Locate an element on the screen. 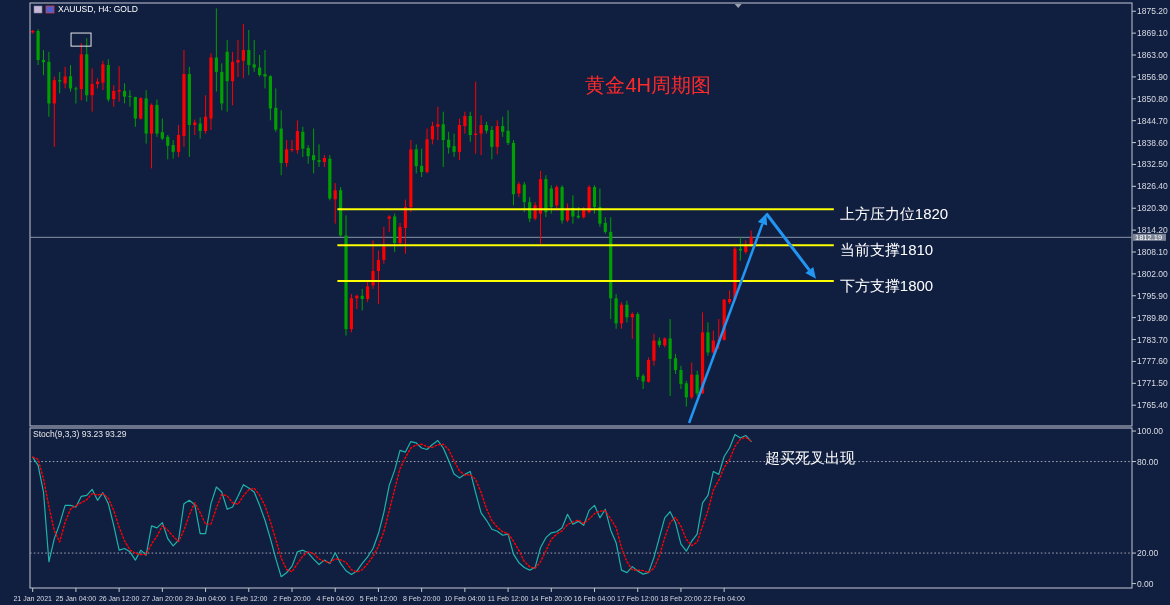  y-tick-label: 80.00 is located at coordinates (1148, 461).